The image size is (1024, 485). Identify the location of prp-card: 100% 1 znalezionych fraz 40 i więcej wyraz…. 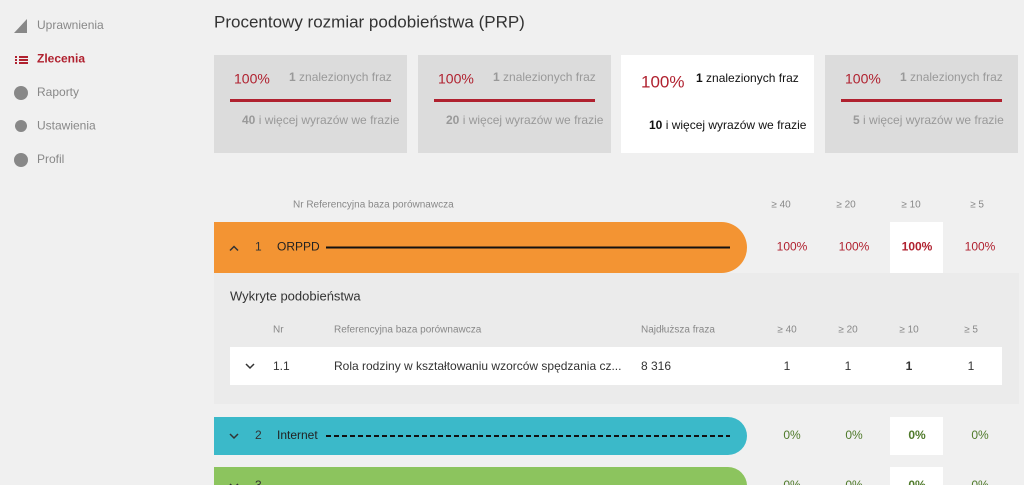
(310, 104).